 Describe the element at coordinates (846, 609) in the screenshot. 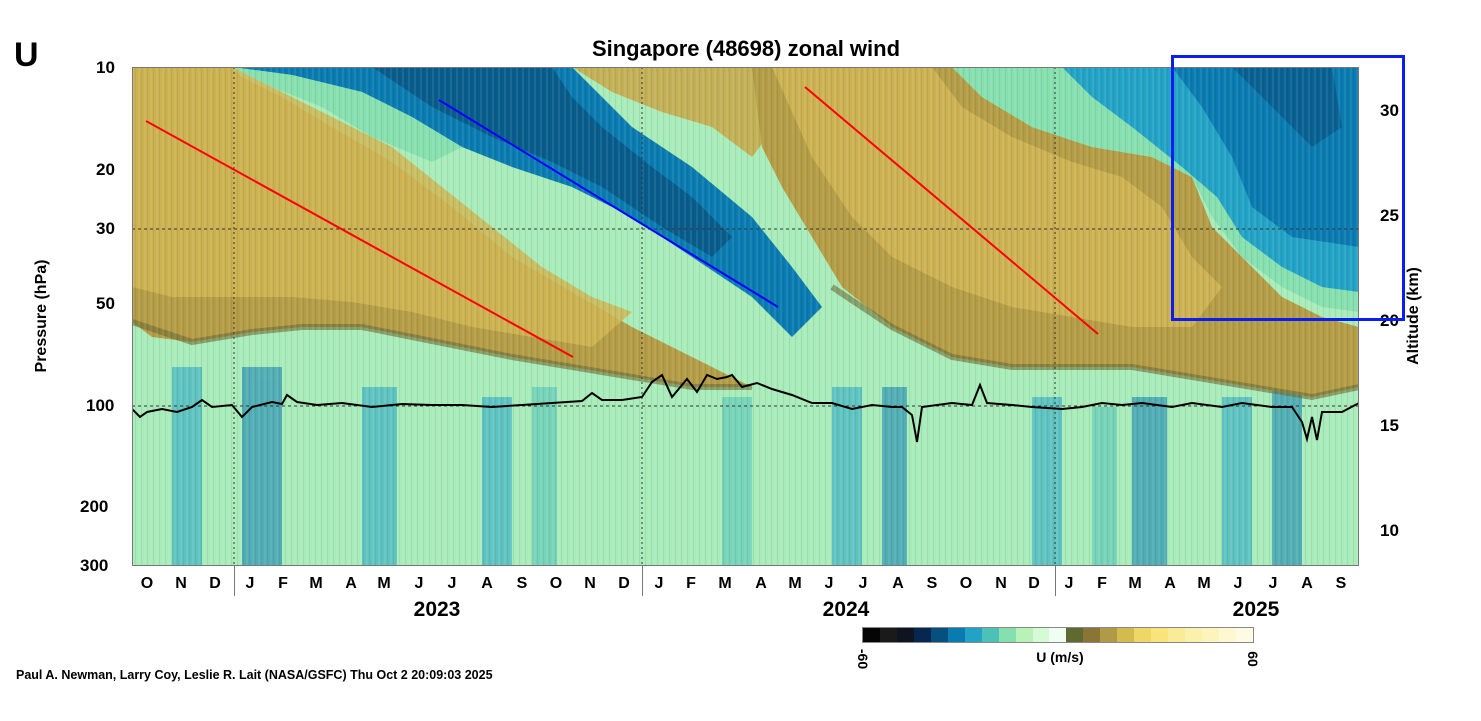

I see `year-label-2024: 2024` at that location.